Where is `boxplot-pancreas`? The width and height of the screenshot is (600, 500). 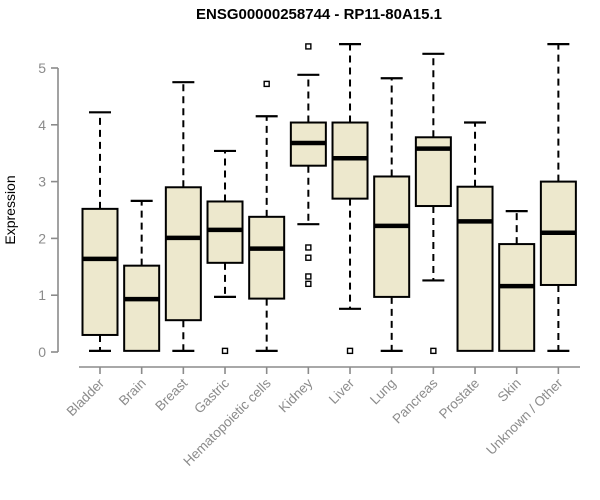 boxplot-pancreas is located at coordinates (433, 203).